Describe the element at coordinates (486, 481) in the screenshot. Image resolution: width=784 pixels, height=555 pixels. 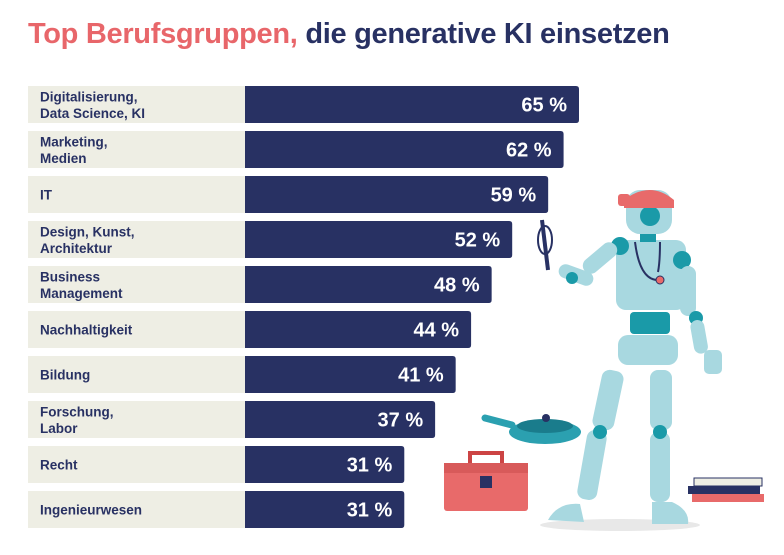
I see `toolbox-icon` at that location.